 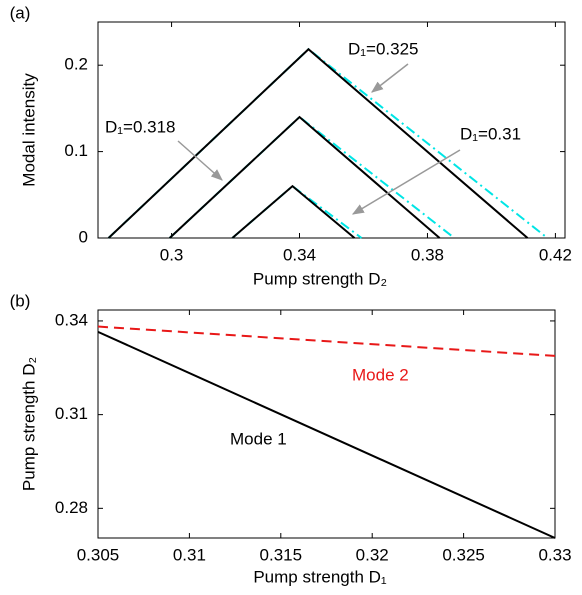 What do you see at coordinates (71, 319) in the screenshot?
I see `y-tick-label: 0.34` at bounding box center [71, 319].